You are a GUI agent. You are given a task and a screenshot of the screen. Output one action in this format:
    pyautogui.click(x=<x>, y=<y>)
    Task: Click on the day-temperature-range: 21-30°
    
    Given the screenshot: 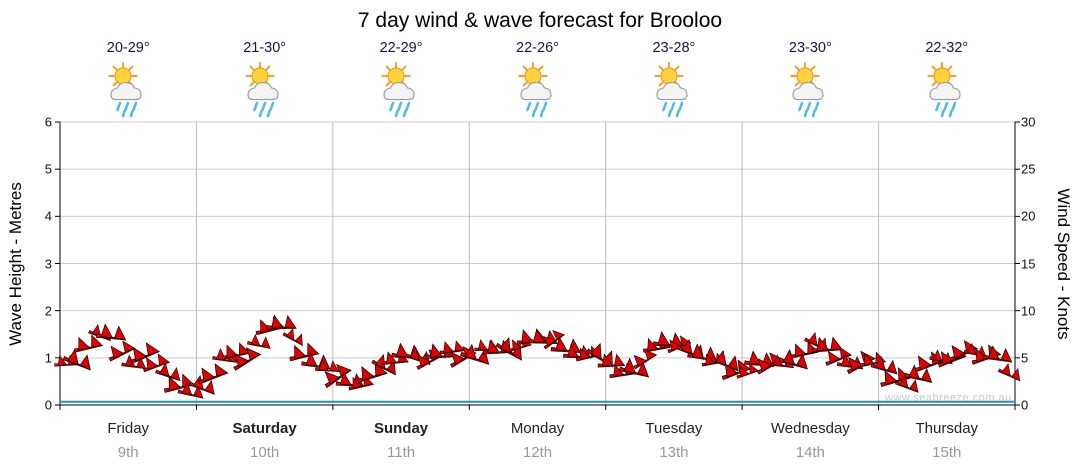 What is the action you would take?
    pyautogui.click(x=265, y=48)
    